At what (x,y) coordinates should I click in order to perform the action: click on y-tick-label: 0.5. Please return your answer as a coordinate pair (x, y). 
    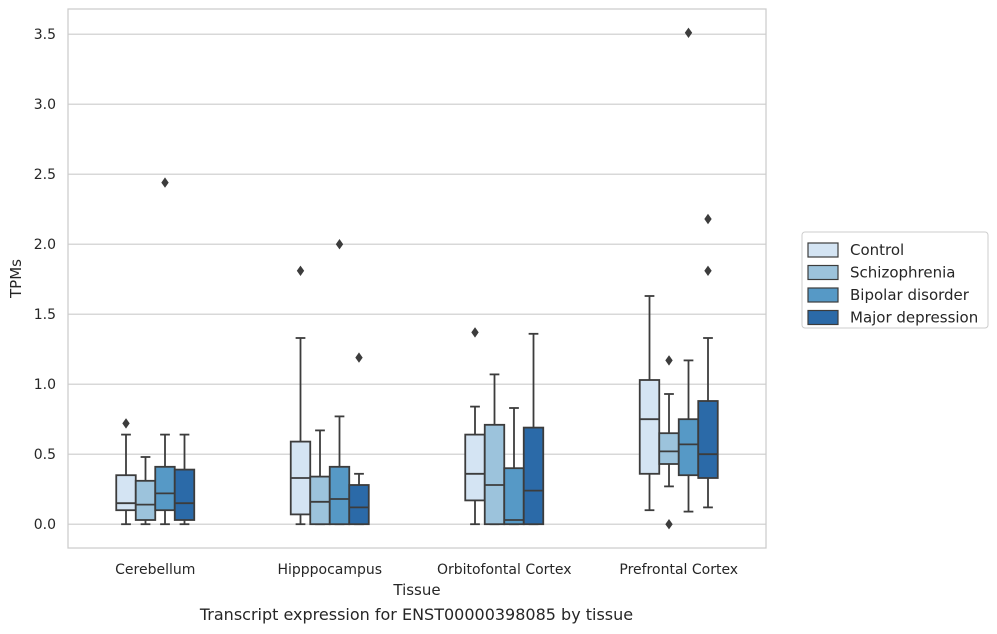
    Looking at the image, I should click on (45, 455).